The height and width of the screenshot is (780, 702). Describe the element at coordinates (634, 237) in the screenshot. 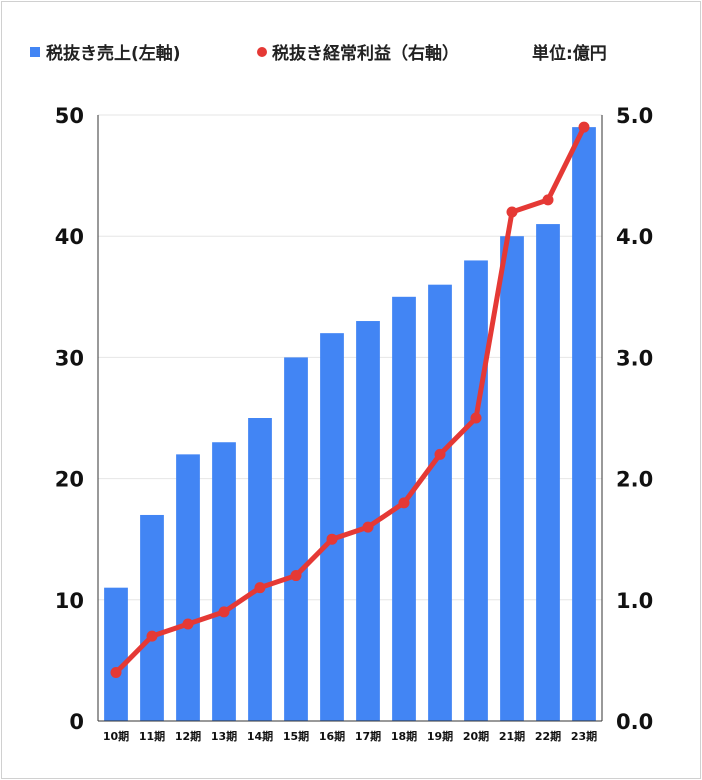

I see `right-tick-label: 4.0` at that location.